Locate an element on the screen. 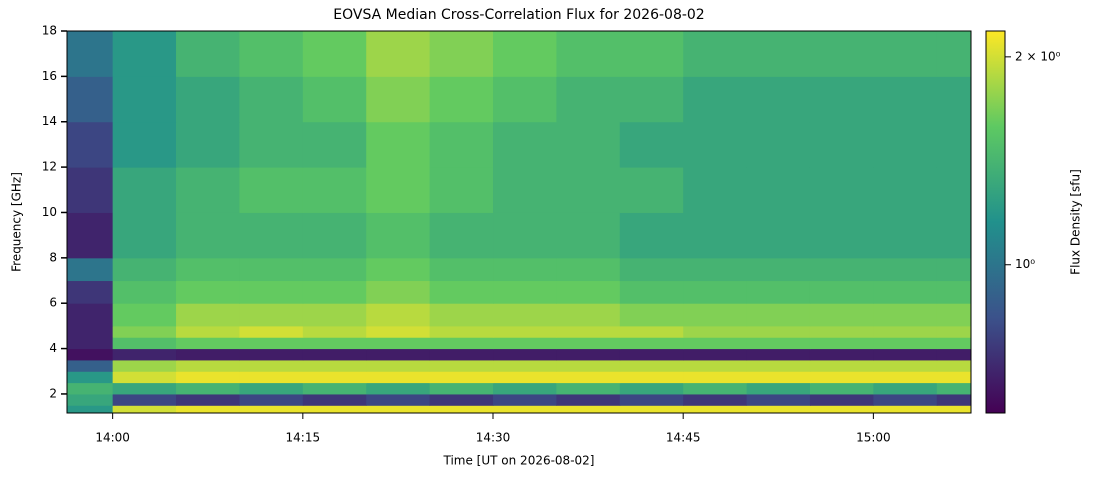 The height and width of the screenshot is (477, 1093). x-axis-label: Time [UT on 2026-08-02] is located at coordinates (519, 461).